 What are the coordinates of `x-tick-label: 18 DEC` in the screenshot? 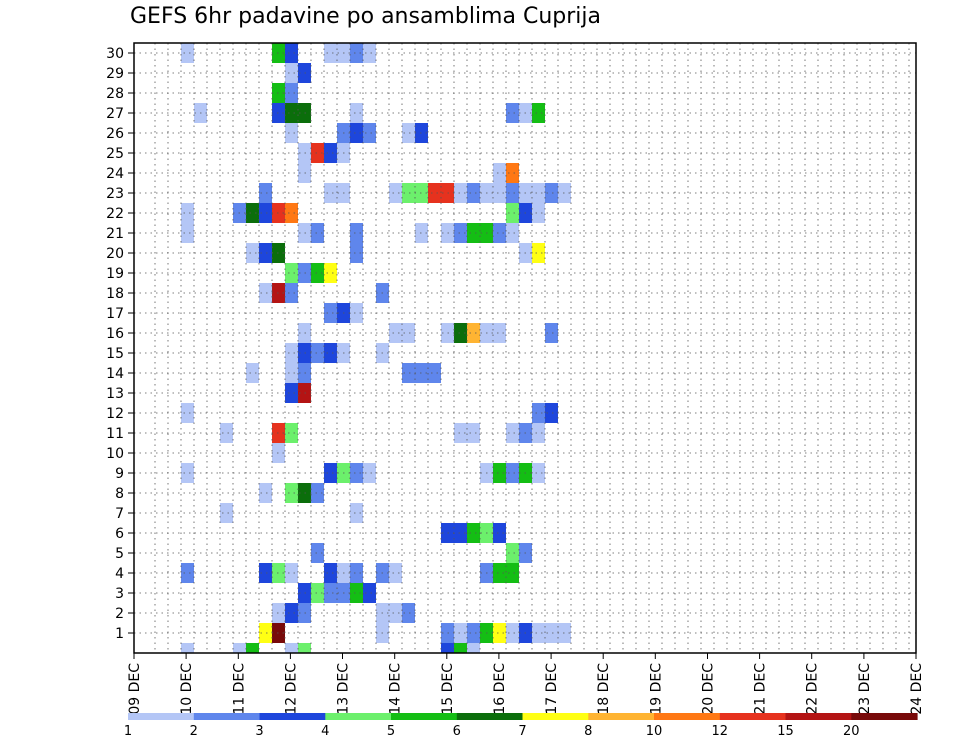 It's located at (604, 689).